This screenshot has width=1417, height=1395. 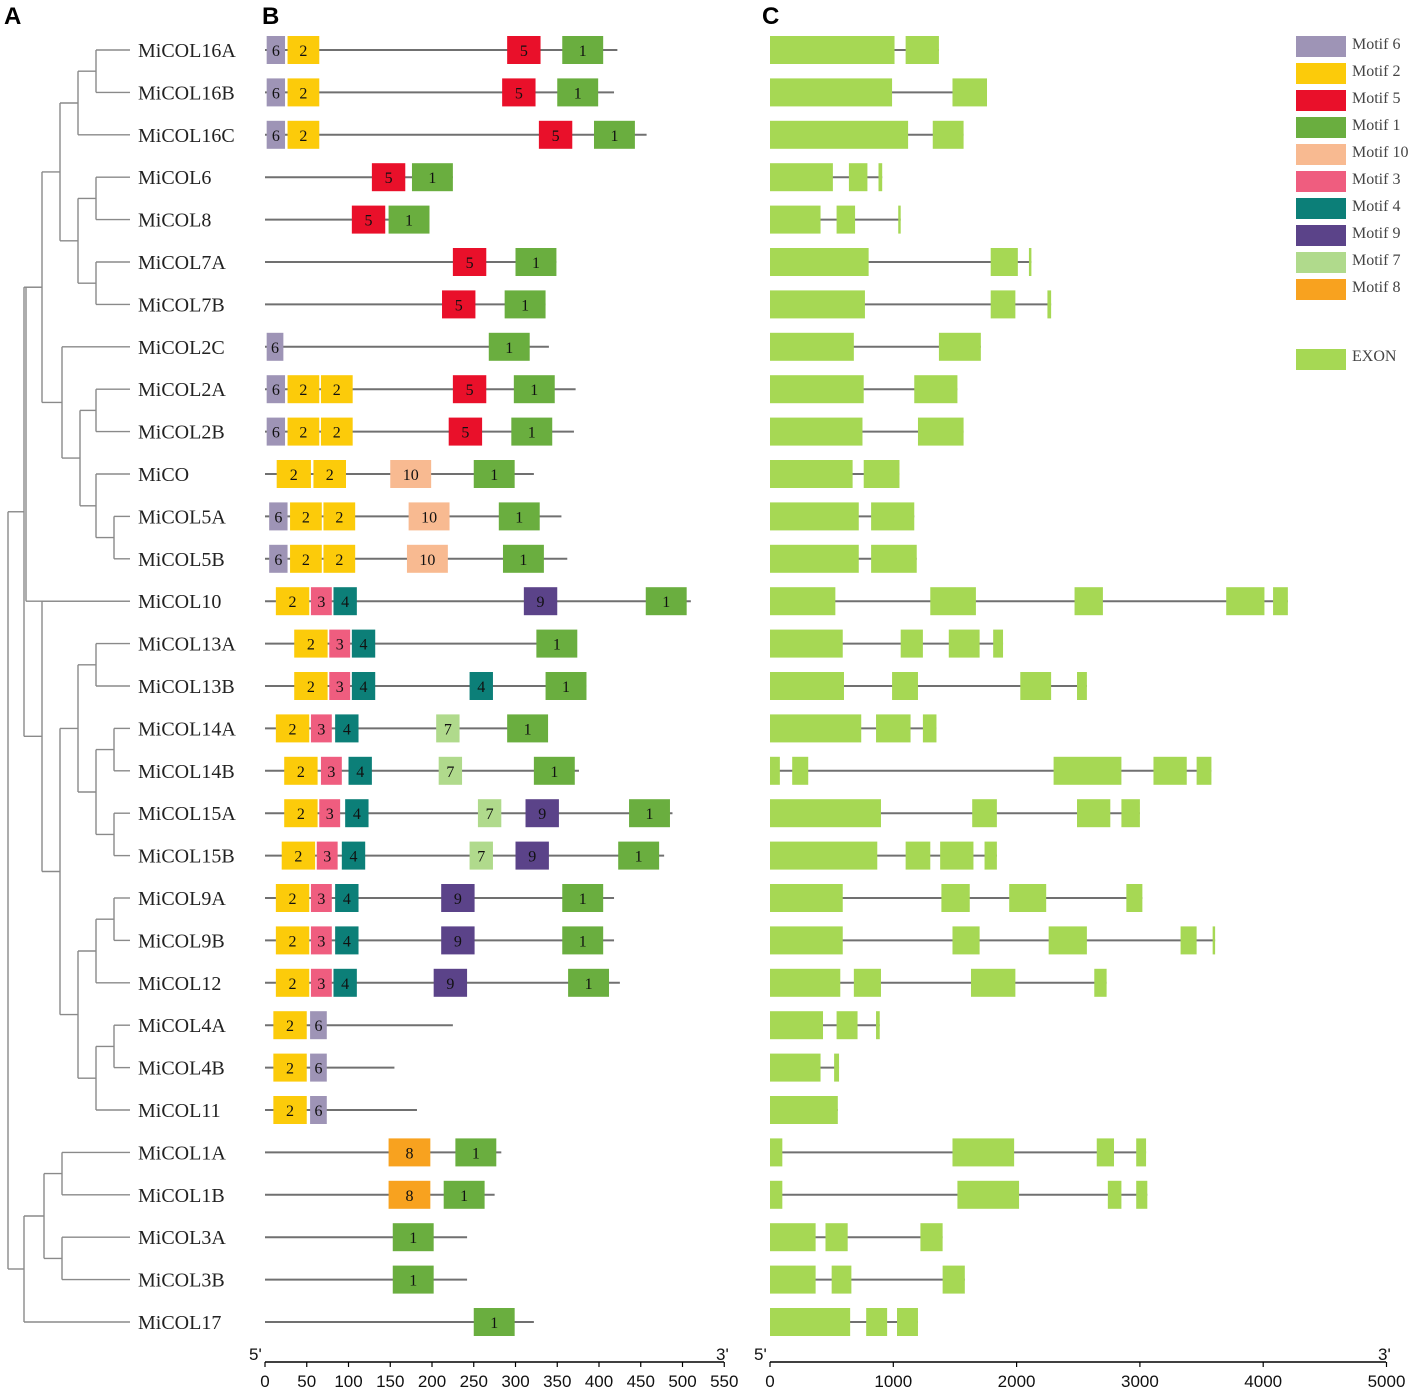 I want to click on protein-row: 6 2 2 10 1, so click(x=413, y=516).